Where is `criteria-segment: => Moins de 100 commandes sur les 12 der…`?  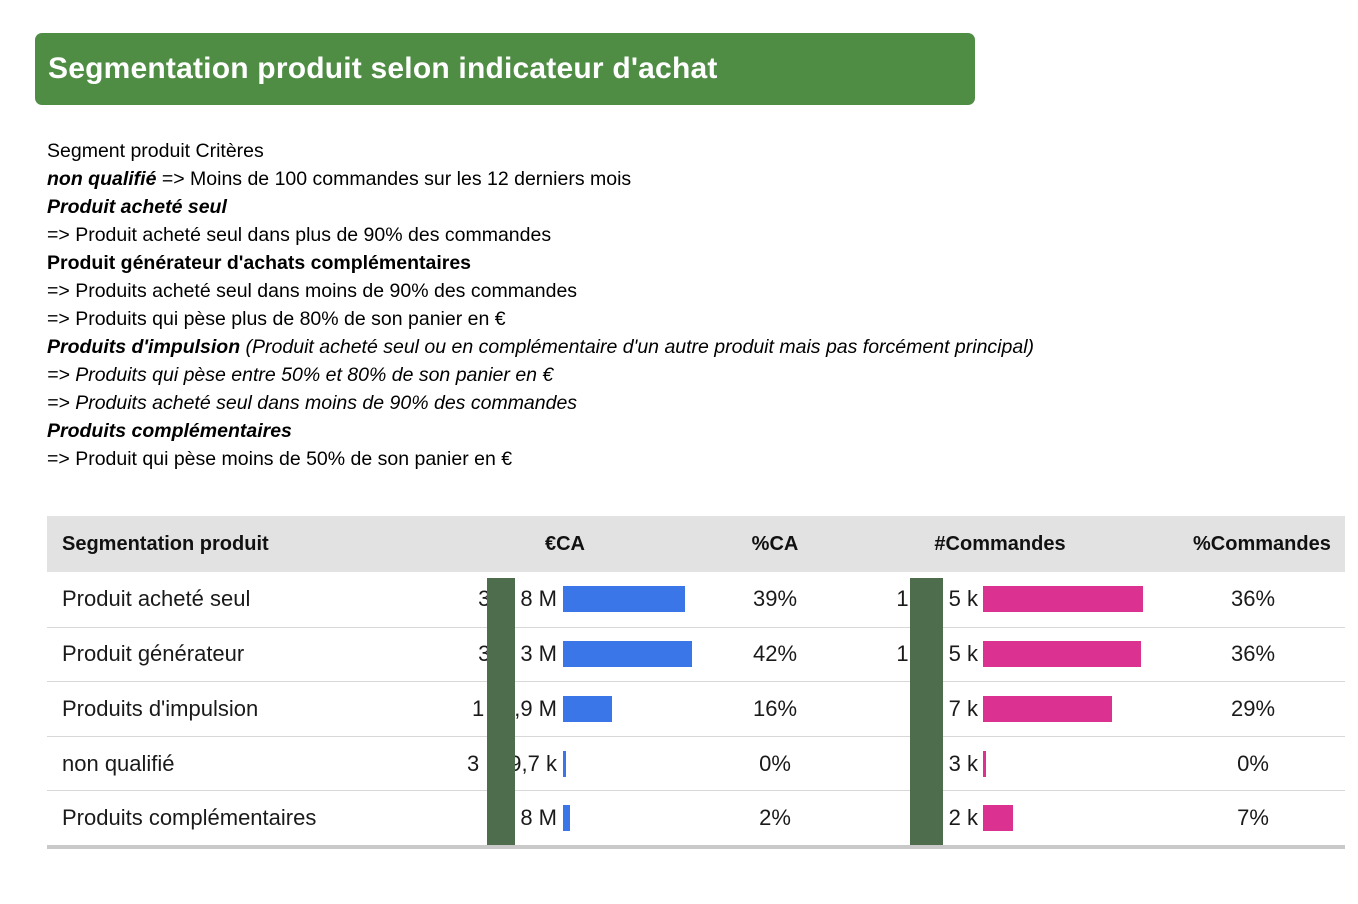
criteria-segment: => Moins de 100 commandes sur les 12 der… is located at coordinates (394, 179).